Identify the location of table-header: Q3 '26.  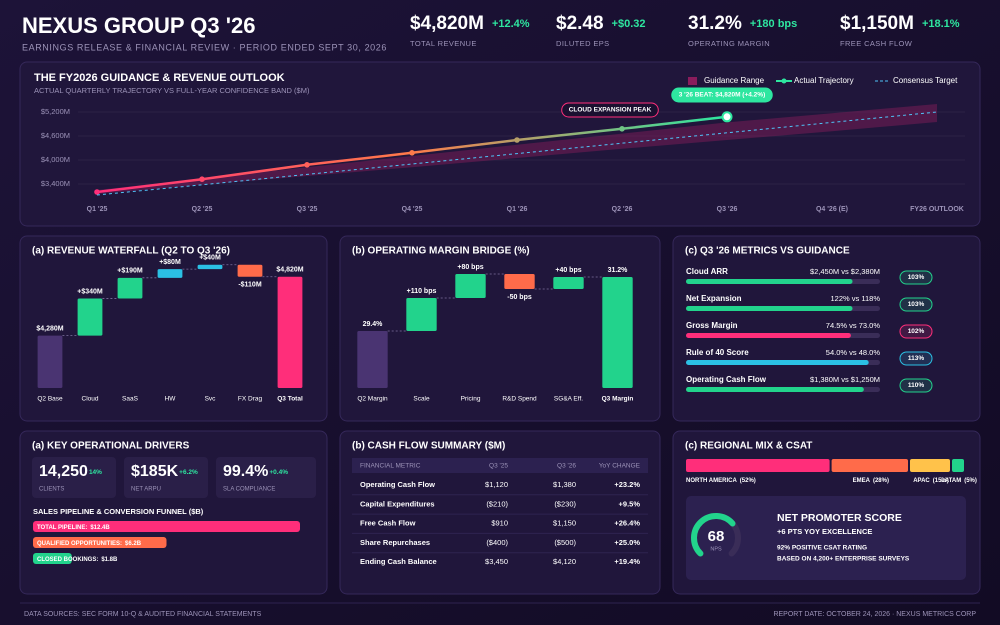
(566, 466).